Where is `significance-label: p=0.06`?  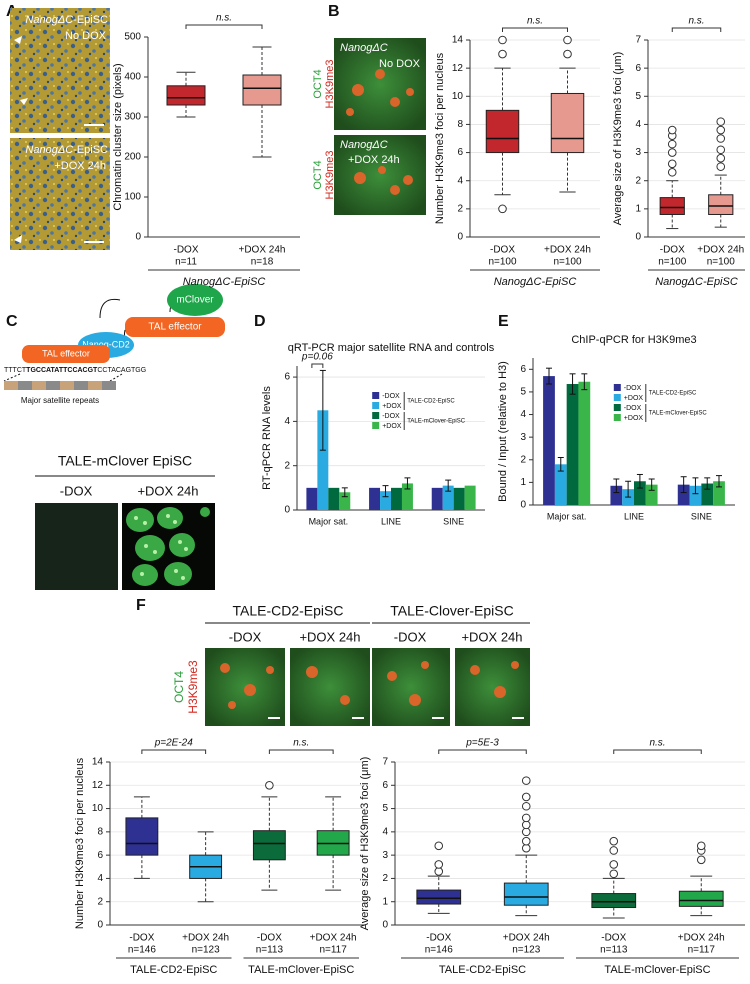
significance-label: p=0.06 is located at coordinates (317, 357).